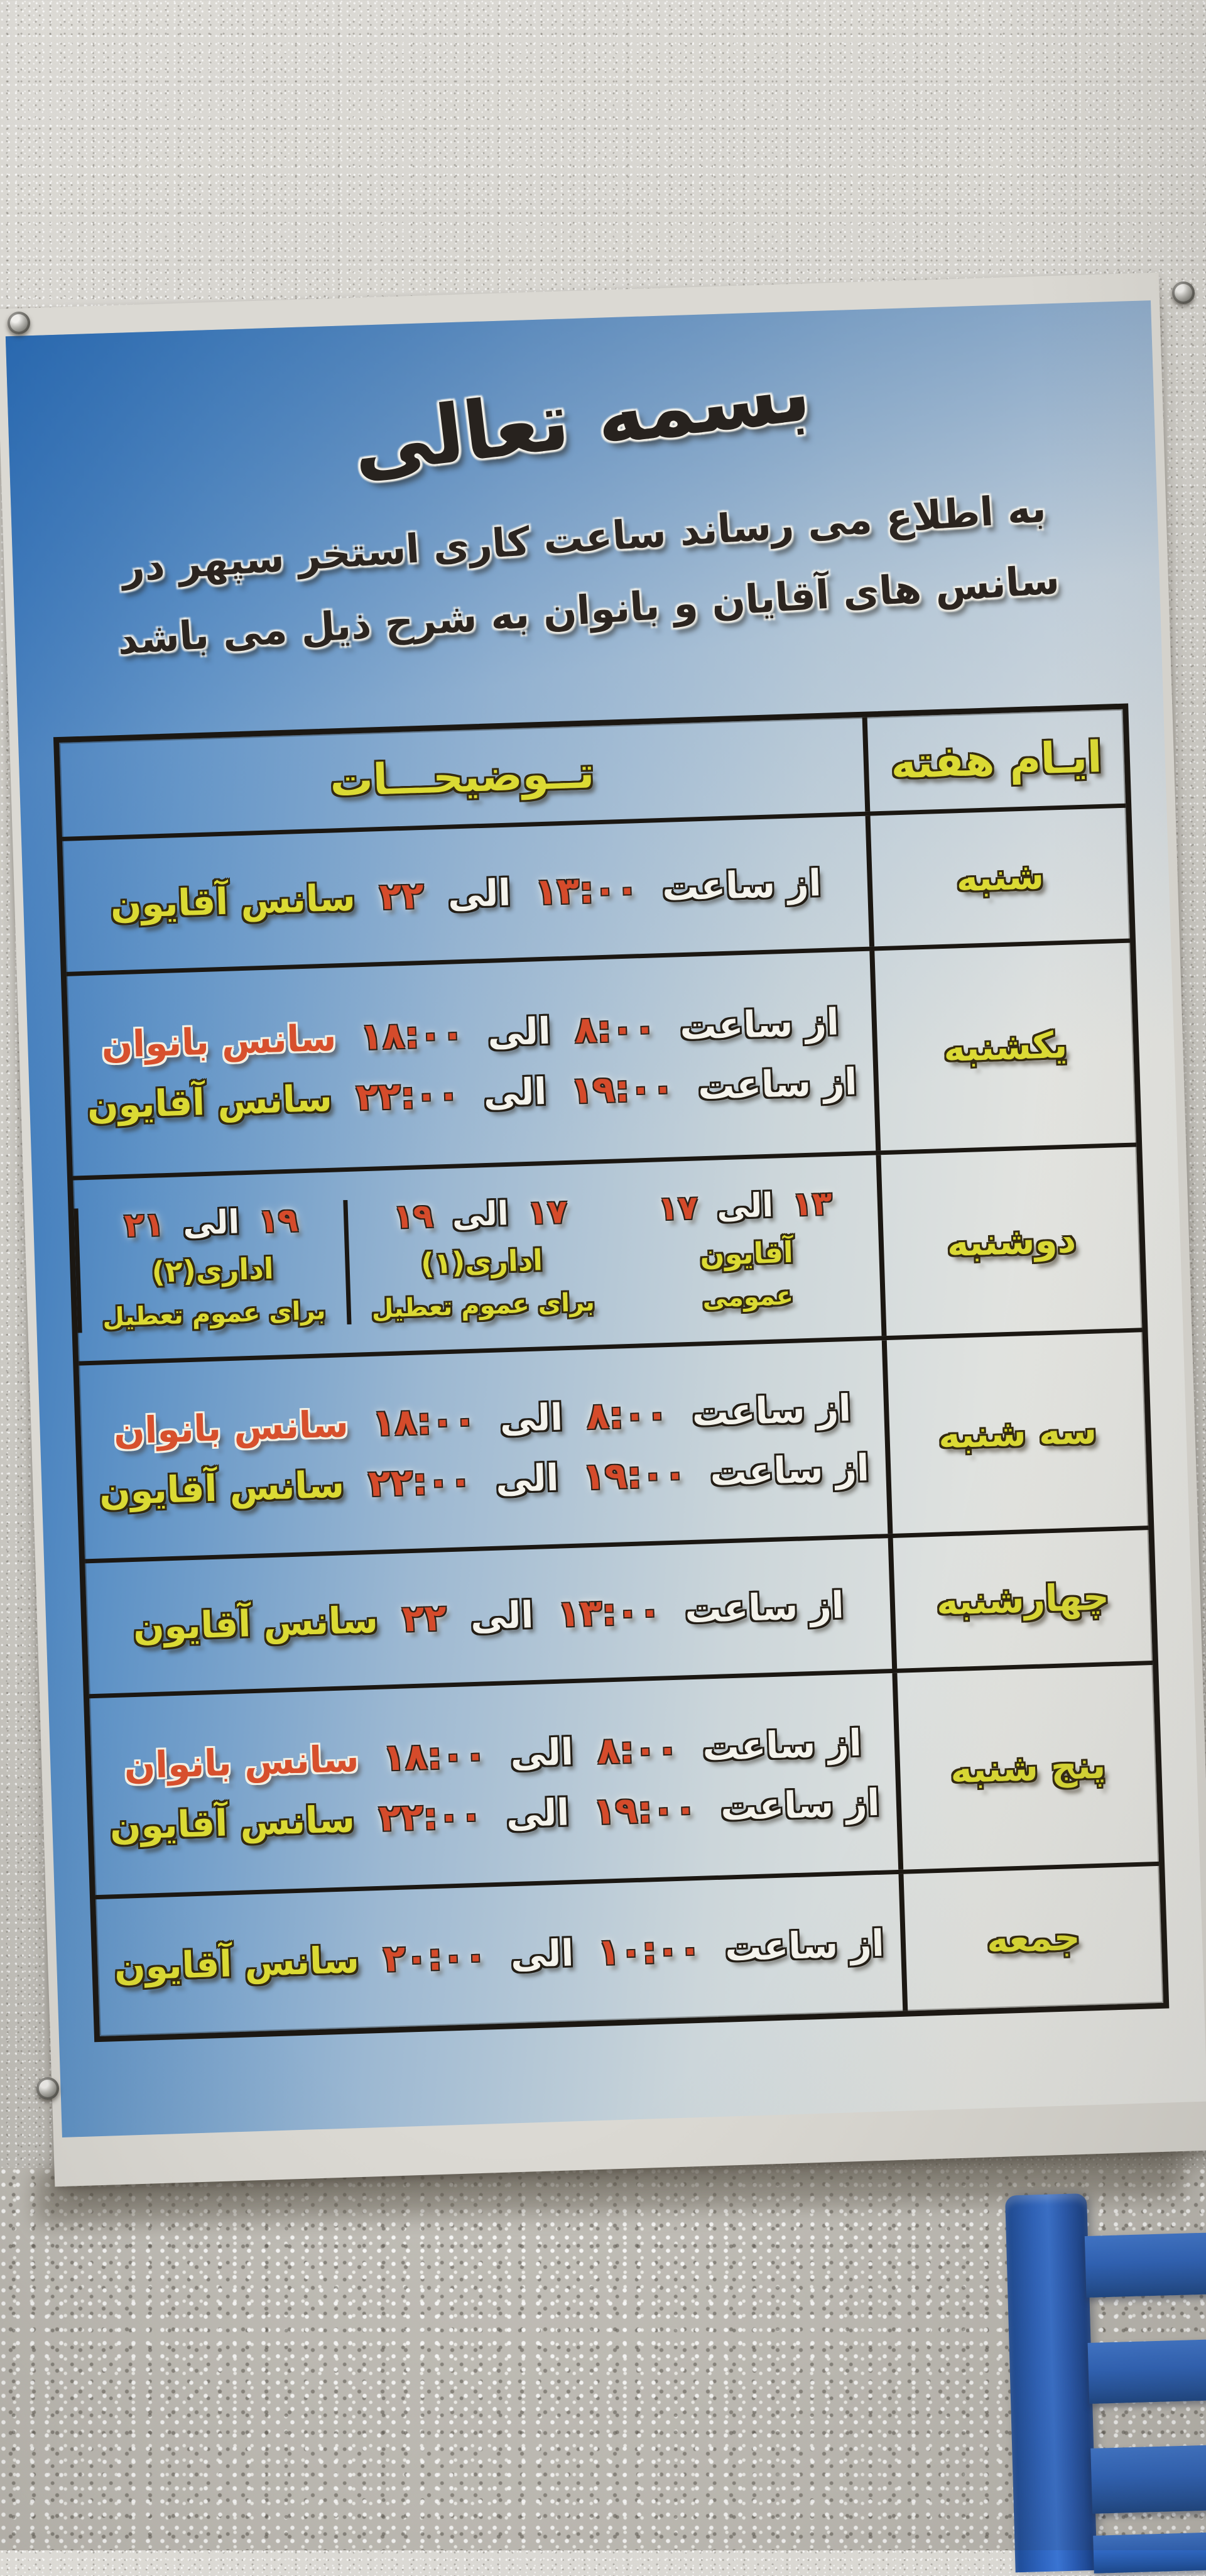 The height and width of the screenshot is (2576, 1206). What do you see at coordinates (1012, 1241) in the screenshot?
I see `day-label: دوشنبه` at bounding box center [1012, 1241].